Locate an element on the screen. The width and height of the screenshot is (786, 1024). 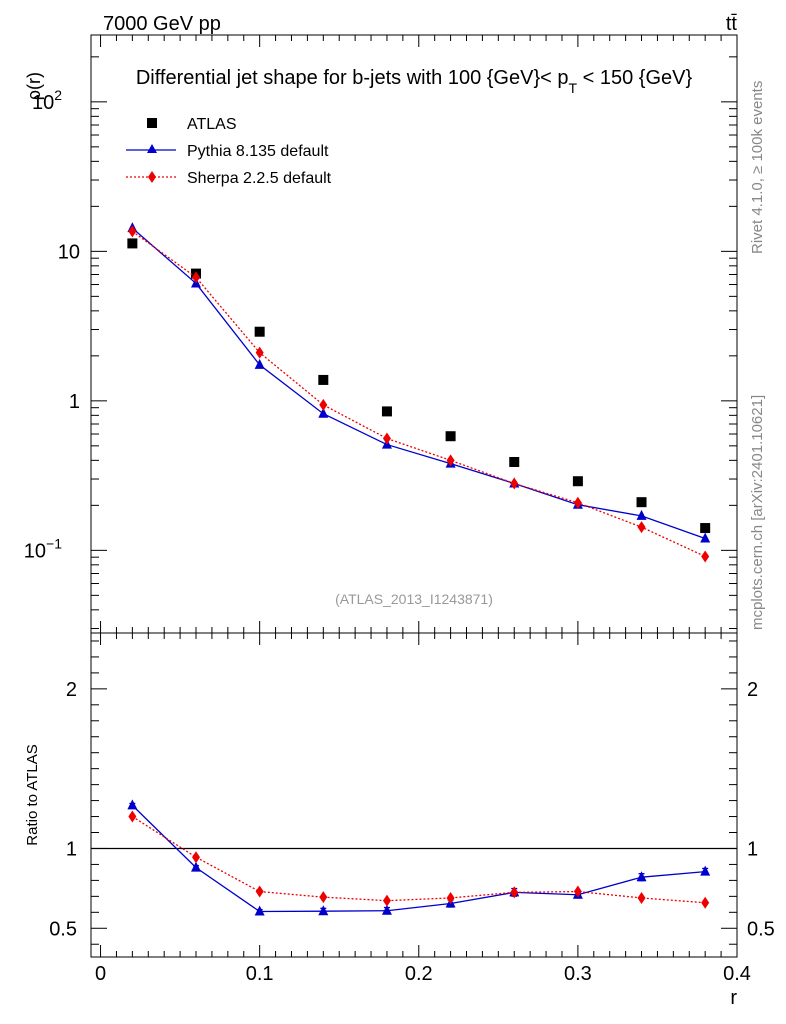
ratio-y-tick-label-left: 2 is located at coordinates (71, 690).